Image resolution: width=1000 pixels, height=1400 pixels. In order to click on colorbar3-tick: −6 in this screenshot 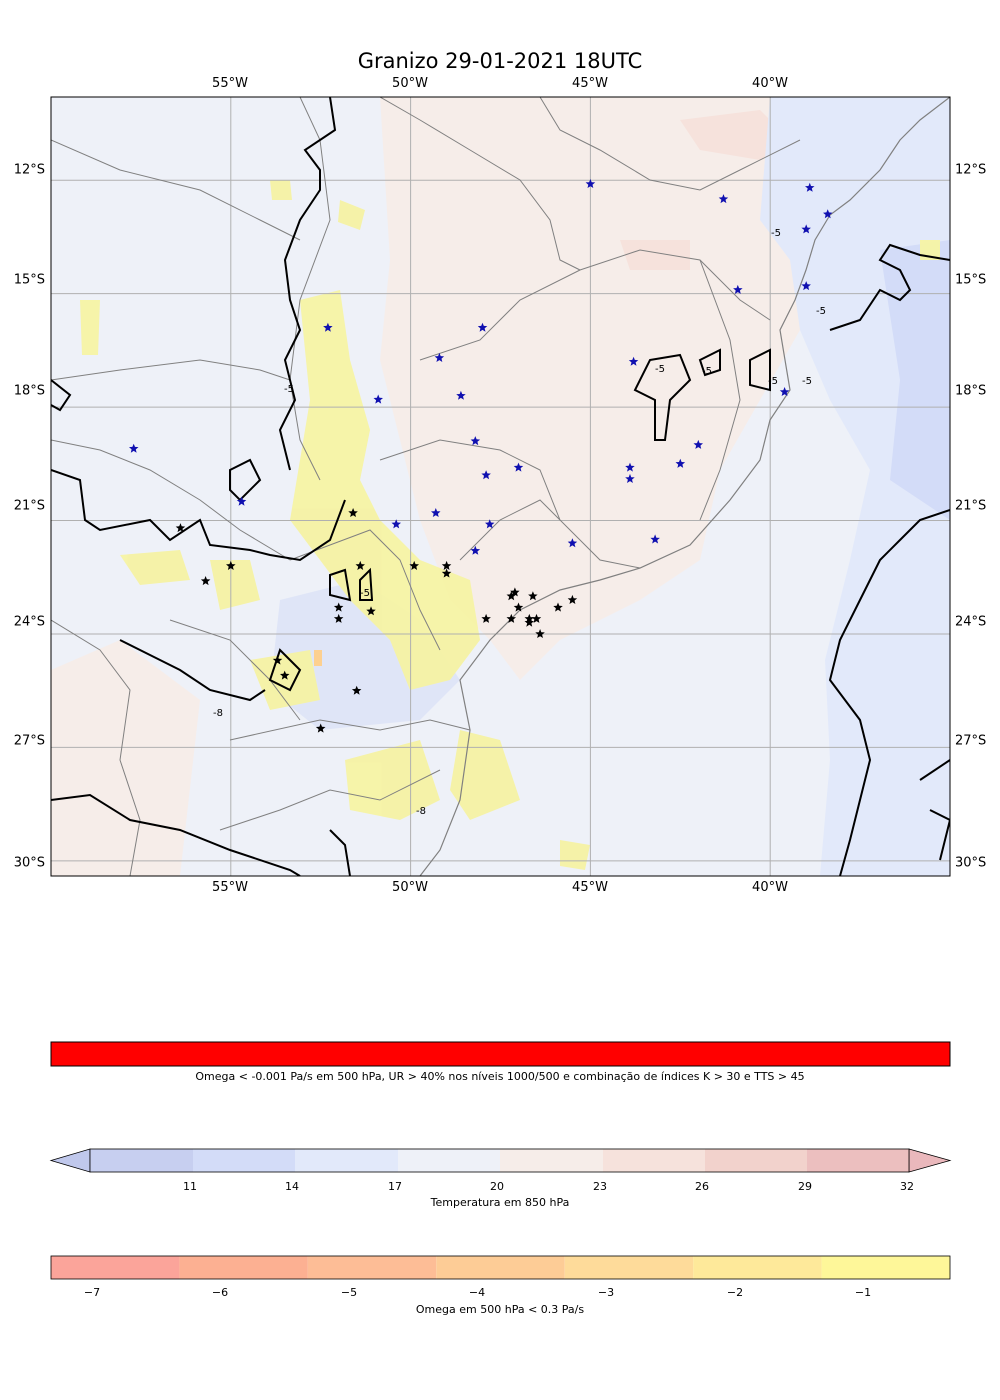, I will do `click(220, 1292)`.